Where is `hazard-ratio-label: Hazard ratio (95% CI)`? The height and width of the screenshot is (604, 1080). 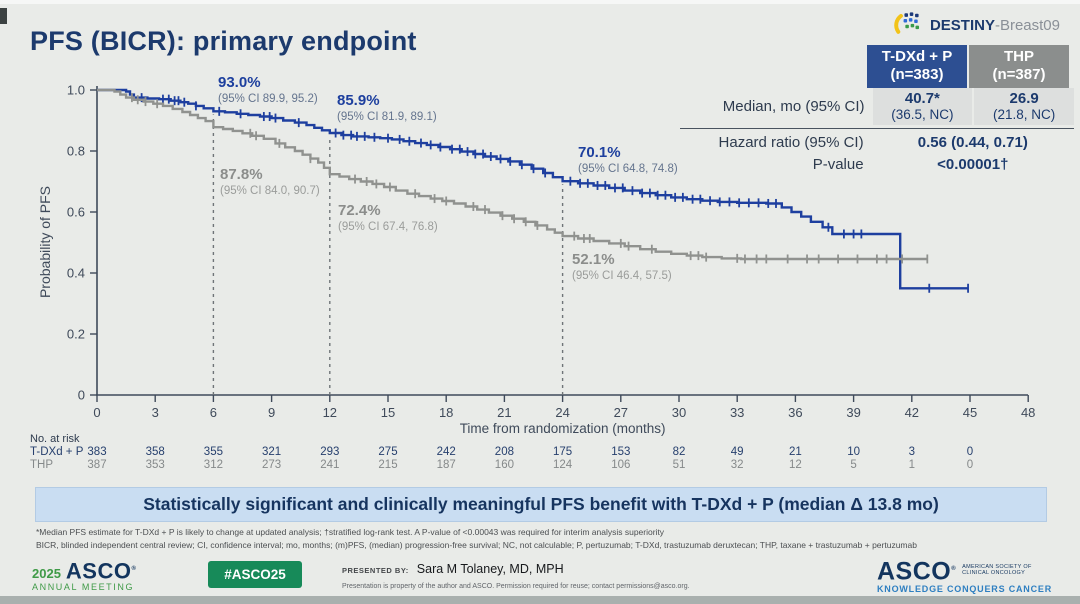 hazard-ratio-label: Hazard ratio (95% CI) is located at coordinates (791, 142).